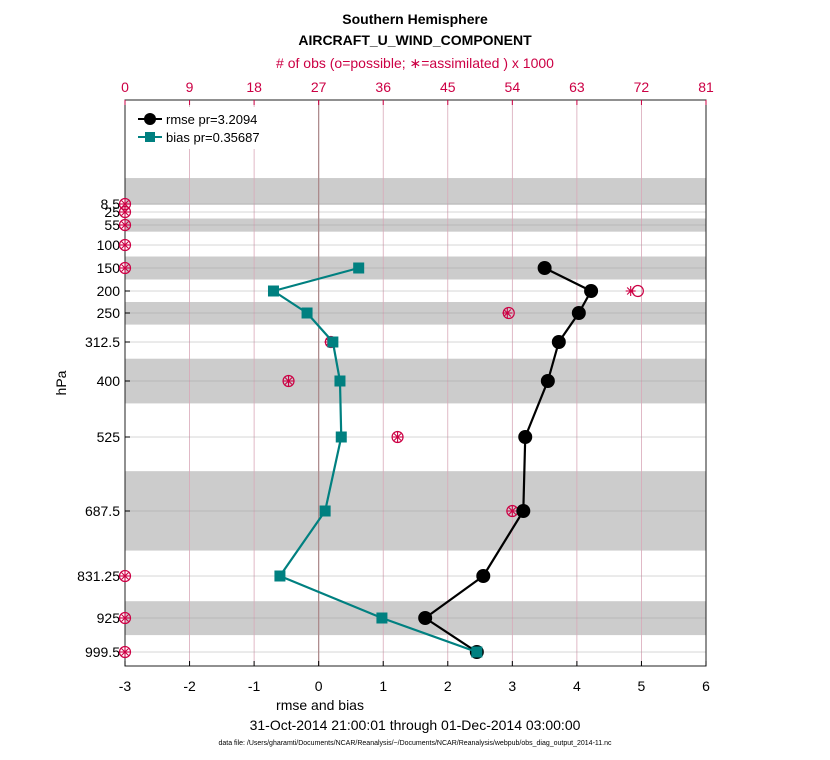  Describe the element at coordinates (190, 87) in the screenshot. I see `top-tick-label: 9` at that location.